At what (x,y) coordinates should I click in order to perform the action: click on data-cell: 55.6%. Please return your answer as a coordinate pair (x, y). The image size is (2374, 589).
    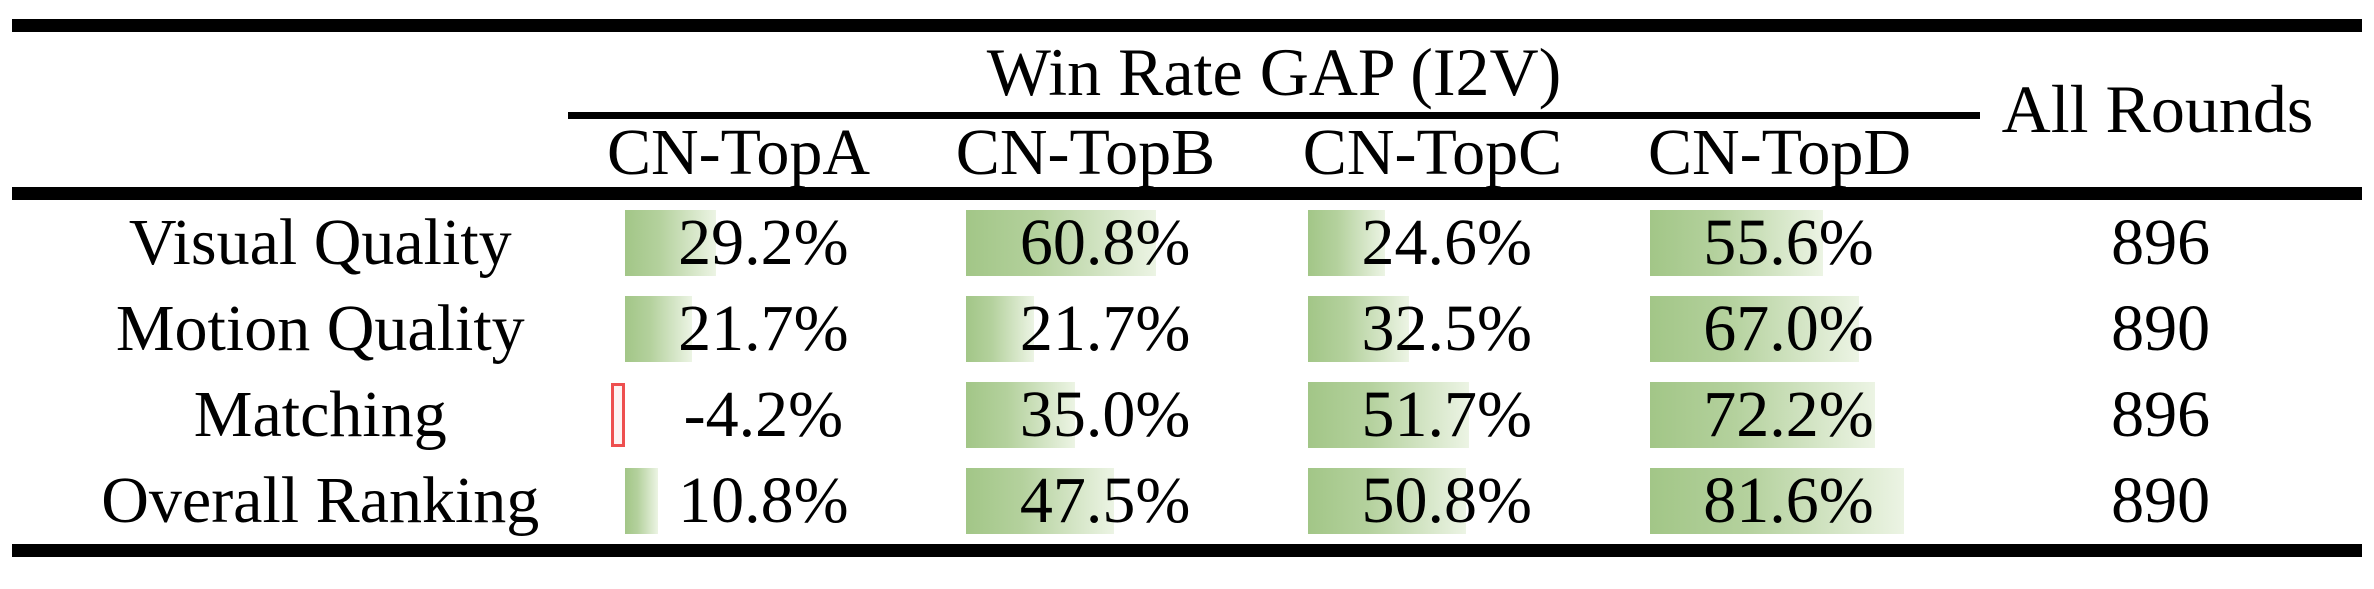
    Looking at the image, I should click on (1789, 243).